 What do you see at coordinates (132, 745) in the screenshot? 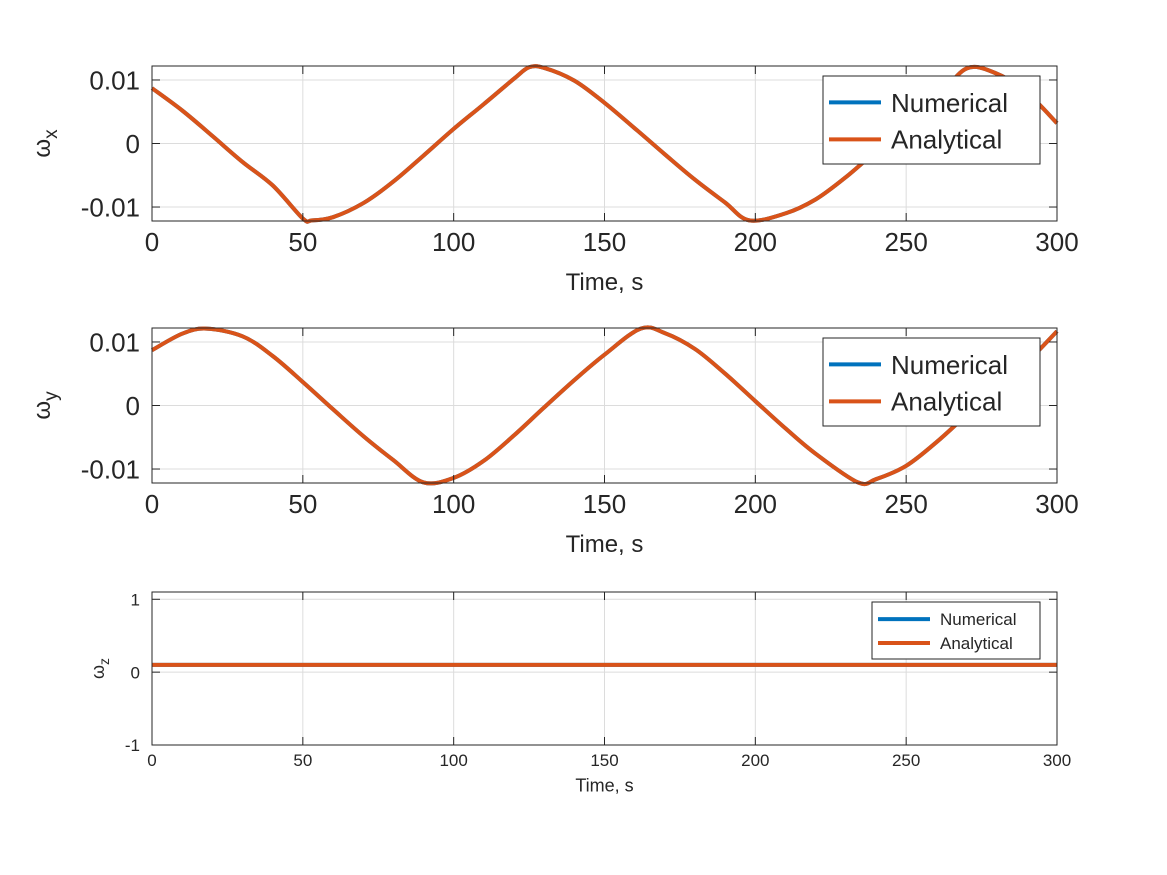
I see `y-tick-label: -1` at bounding box center [132, 745].